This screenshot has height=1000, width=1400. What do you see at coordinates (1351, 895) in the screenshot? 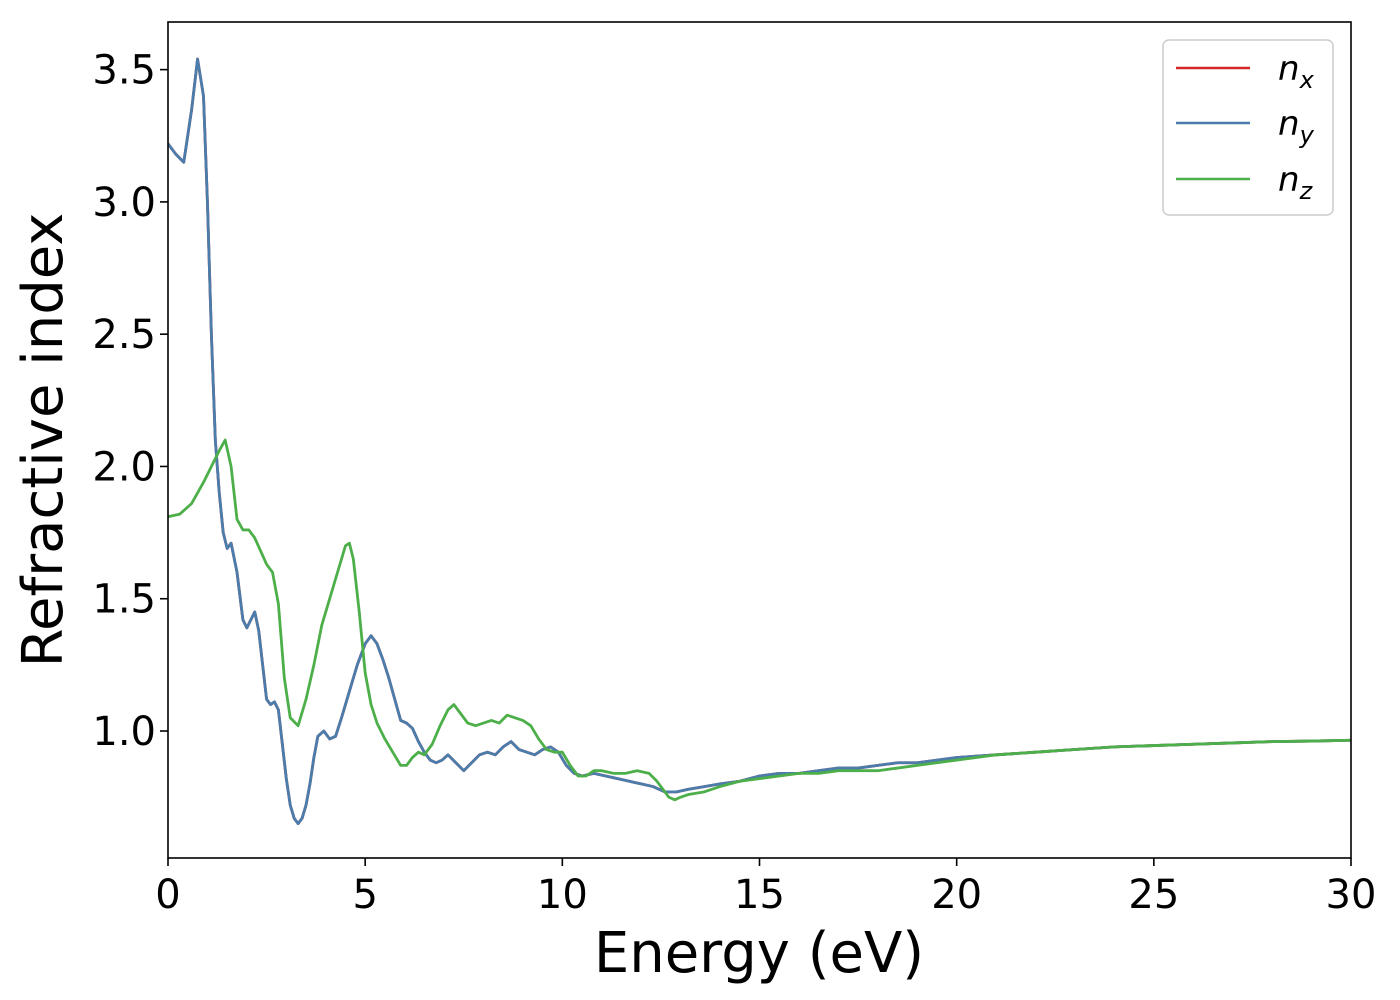
I see `x-tick-label: 30` at bounding box center [1351, 895].